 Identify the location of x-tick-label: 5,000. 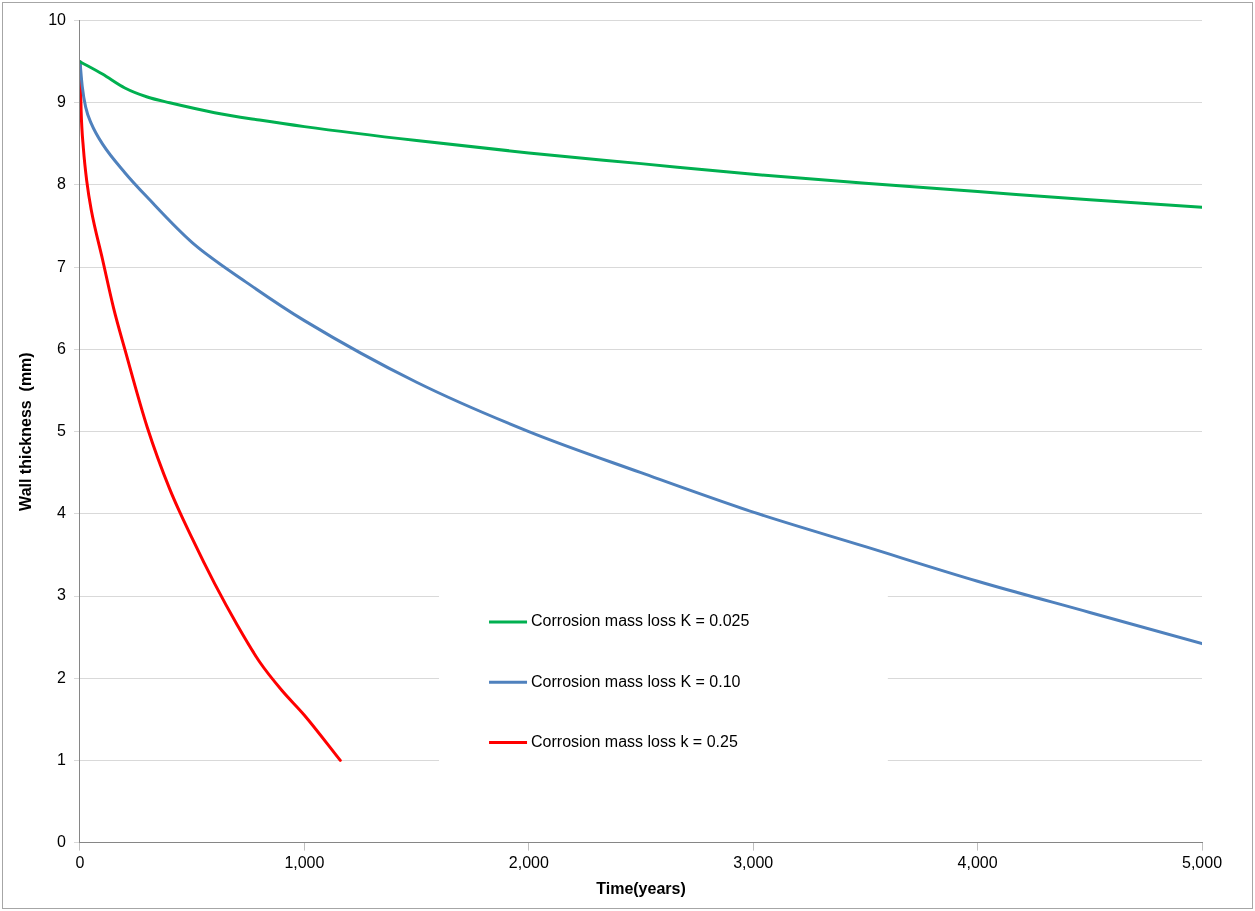
(1202, 862).